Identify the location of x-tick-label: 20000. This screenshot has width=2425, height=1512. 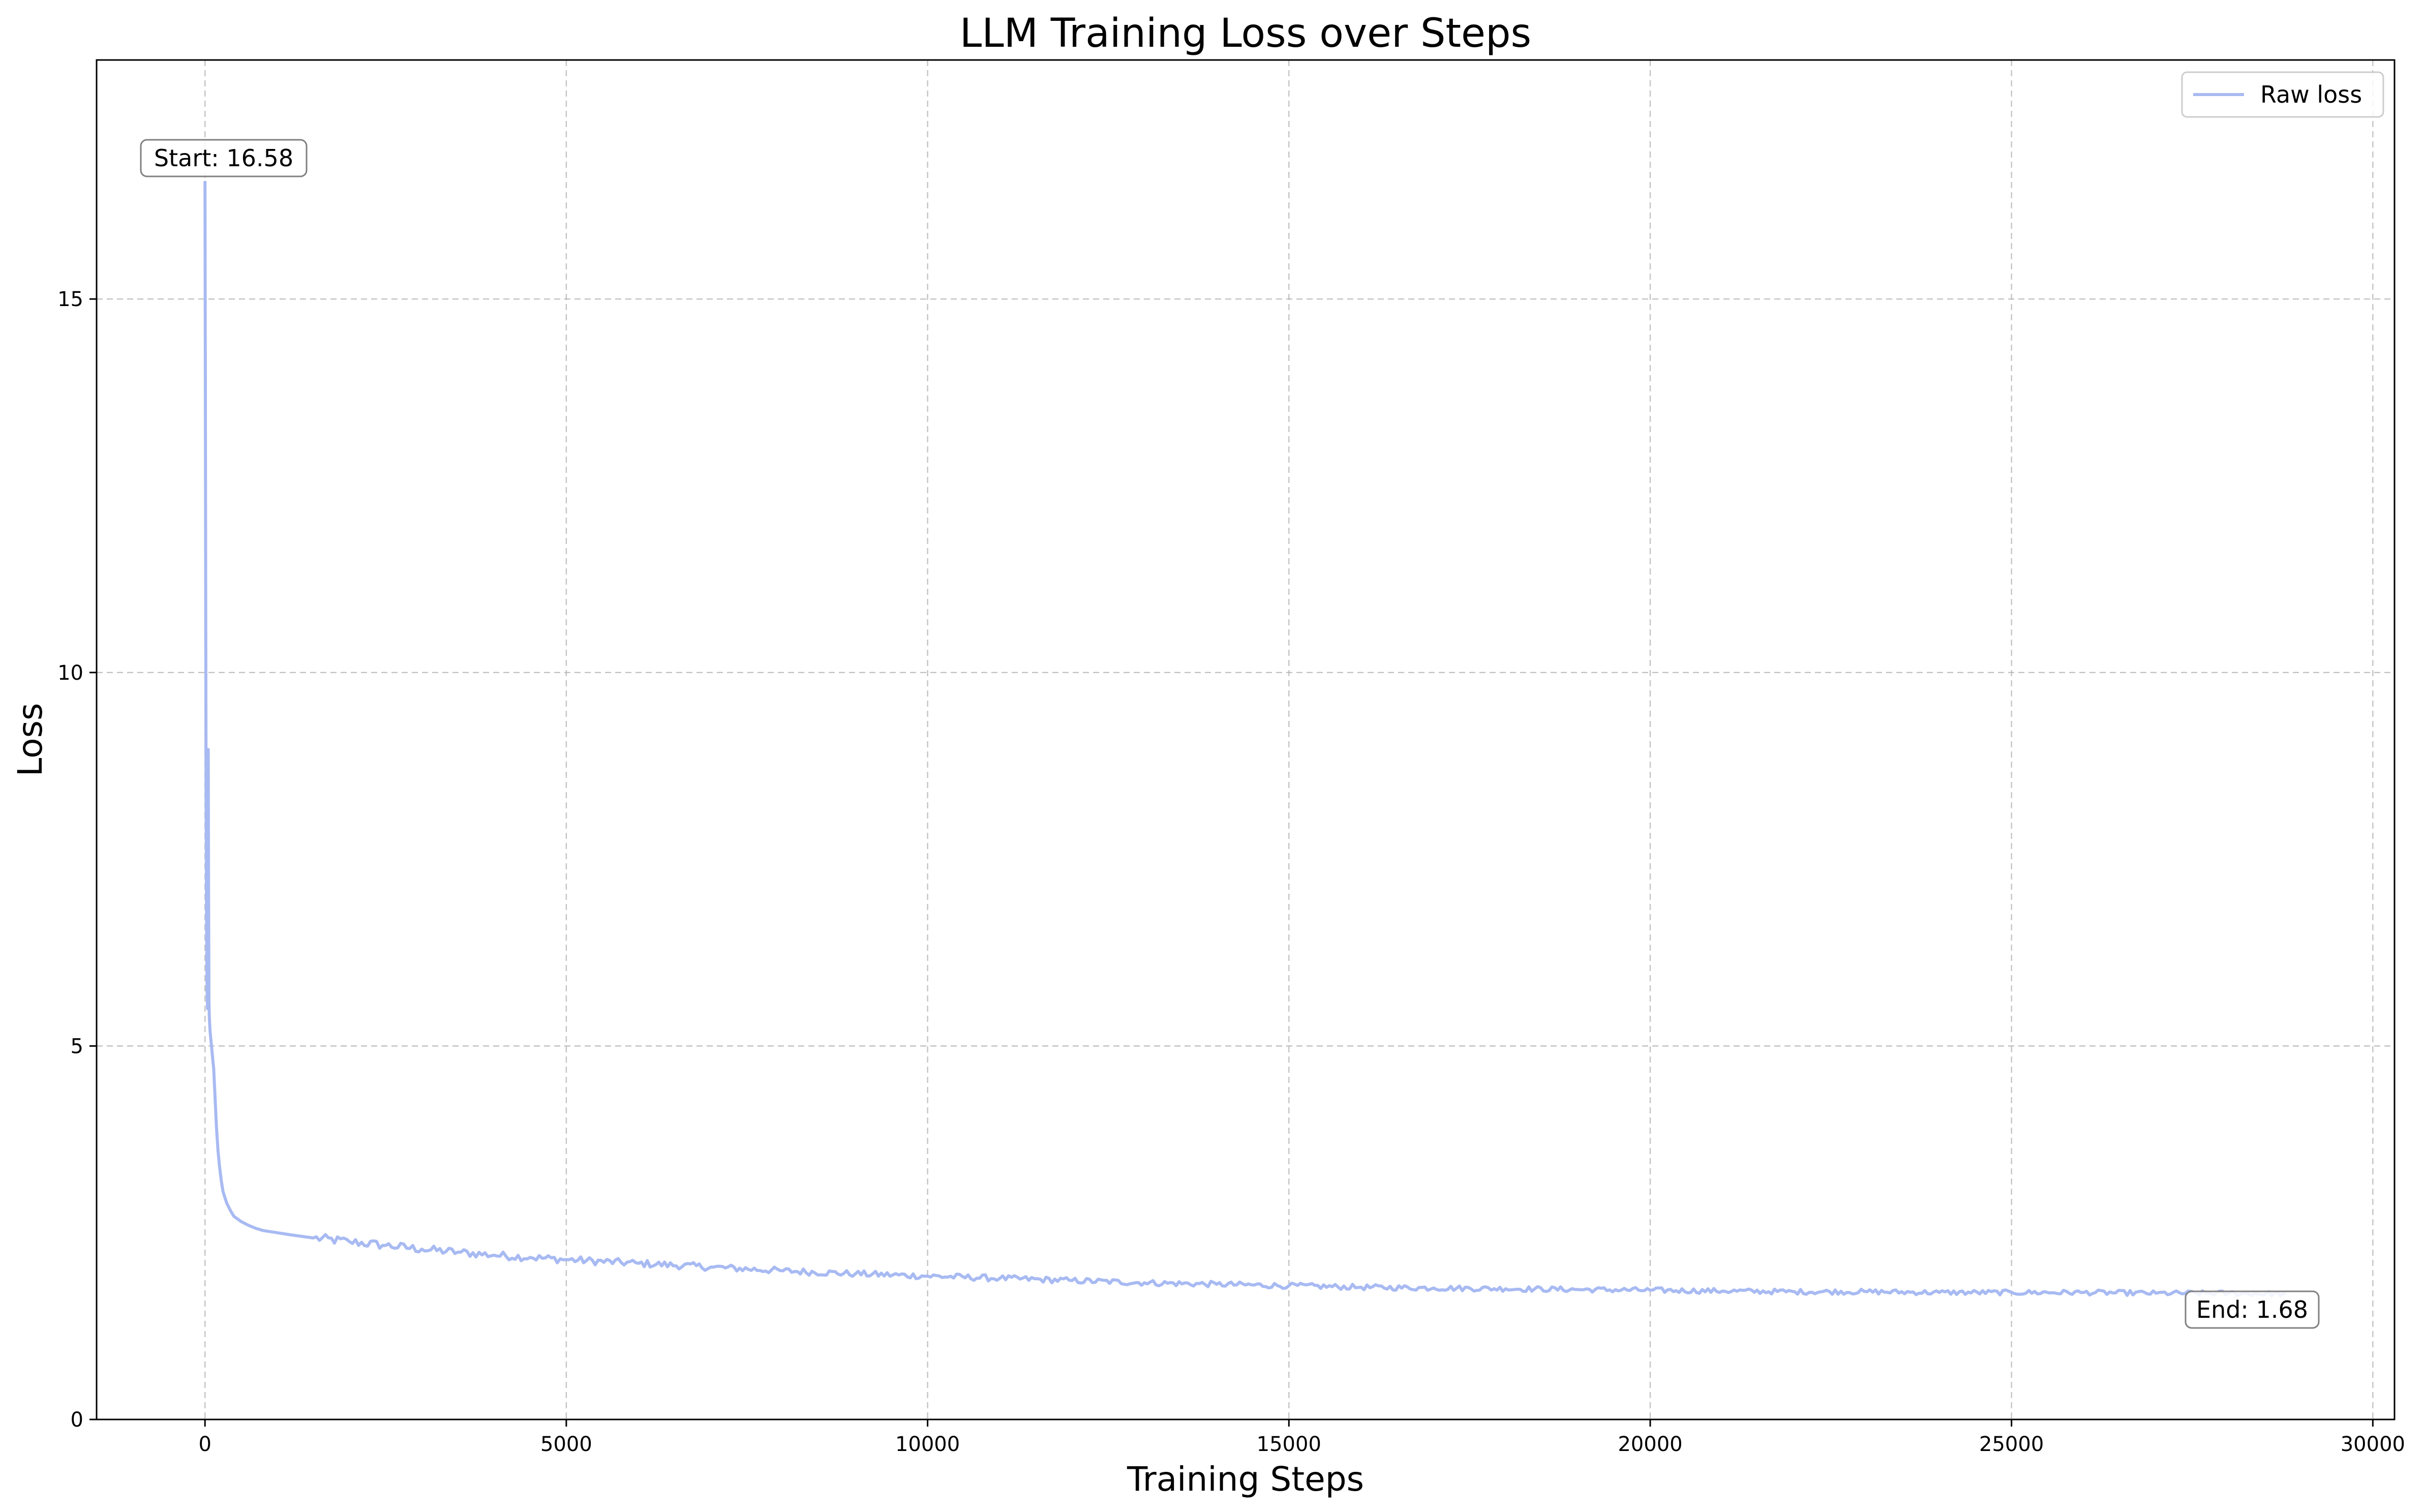
(1650, 1445).